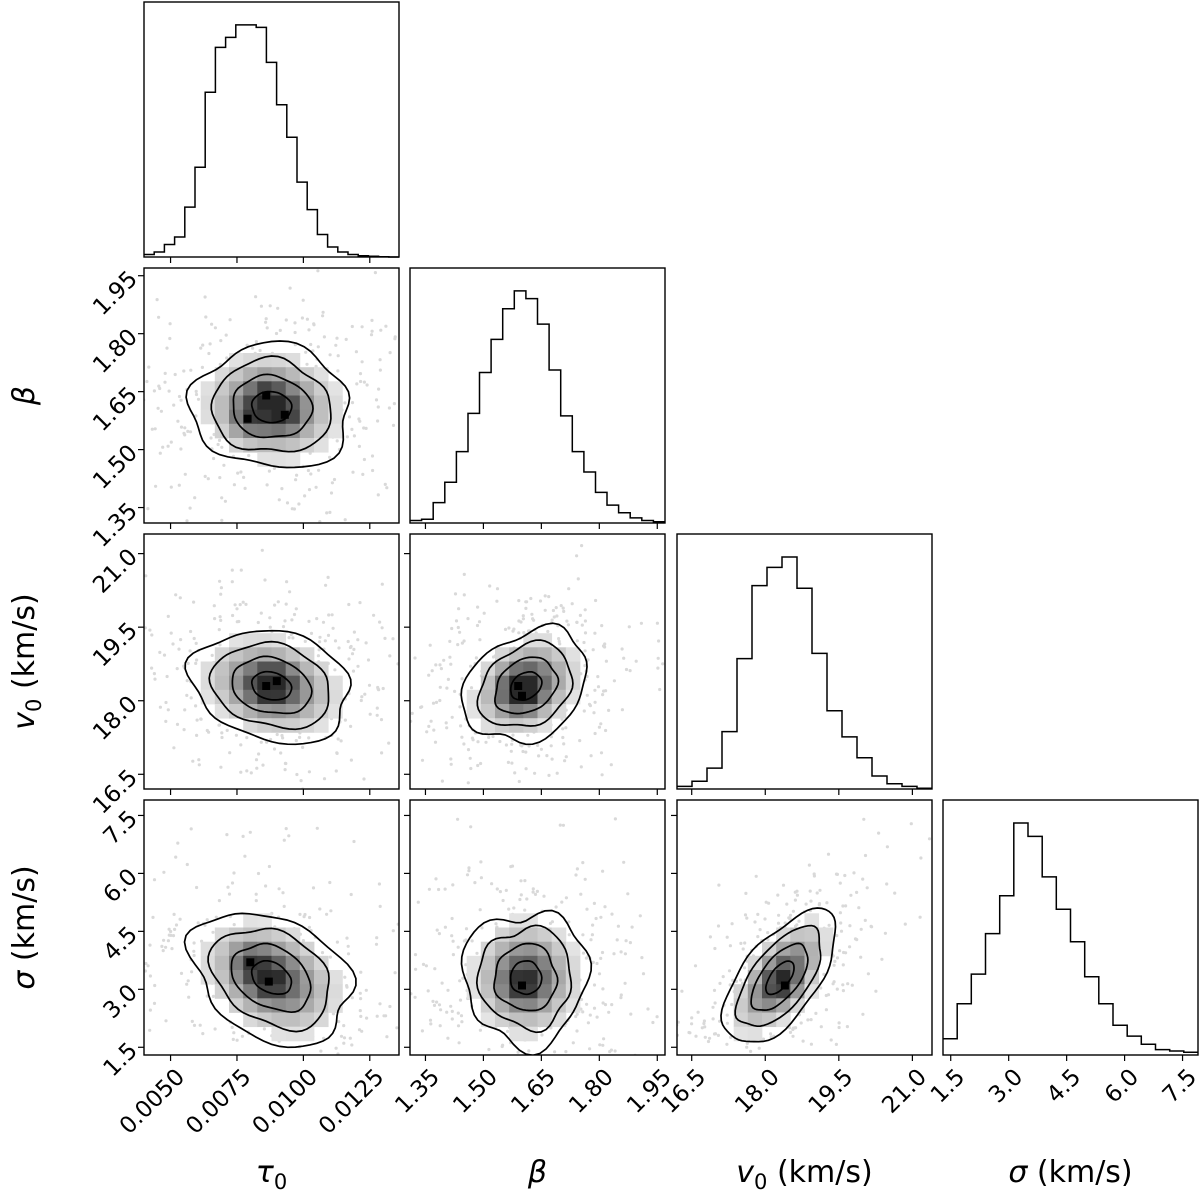 The image size is (1200, 1196). I want to click on x-tick-label-beta: 1.50, so click(475, 1091).